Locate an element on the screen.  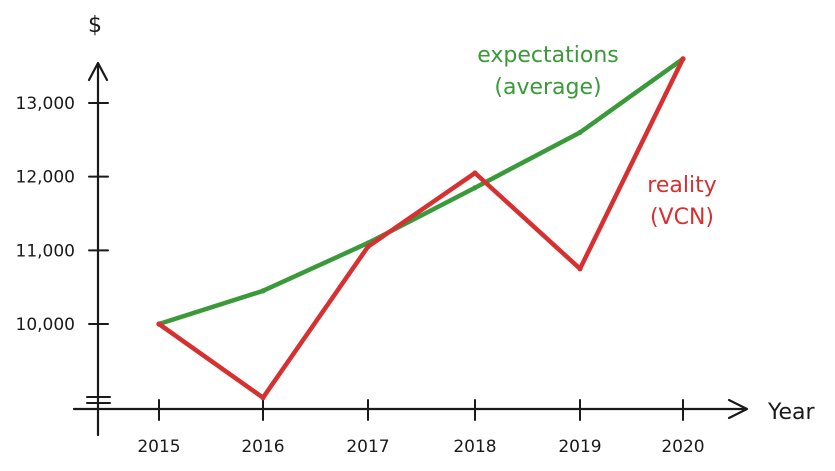
x-tick-label: 2015 is located at coordinates (158, 447).